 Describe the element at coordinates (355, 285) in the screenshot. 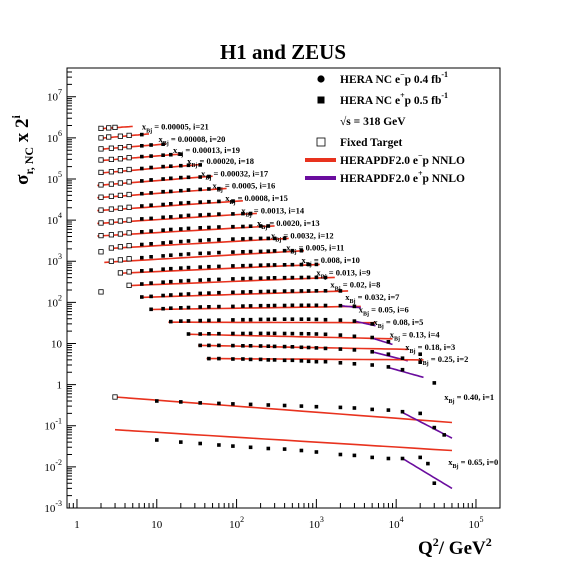

I see `bin-label-8: xBj = 0.02, i=8` at that location.